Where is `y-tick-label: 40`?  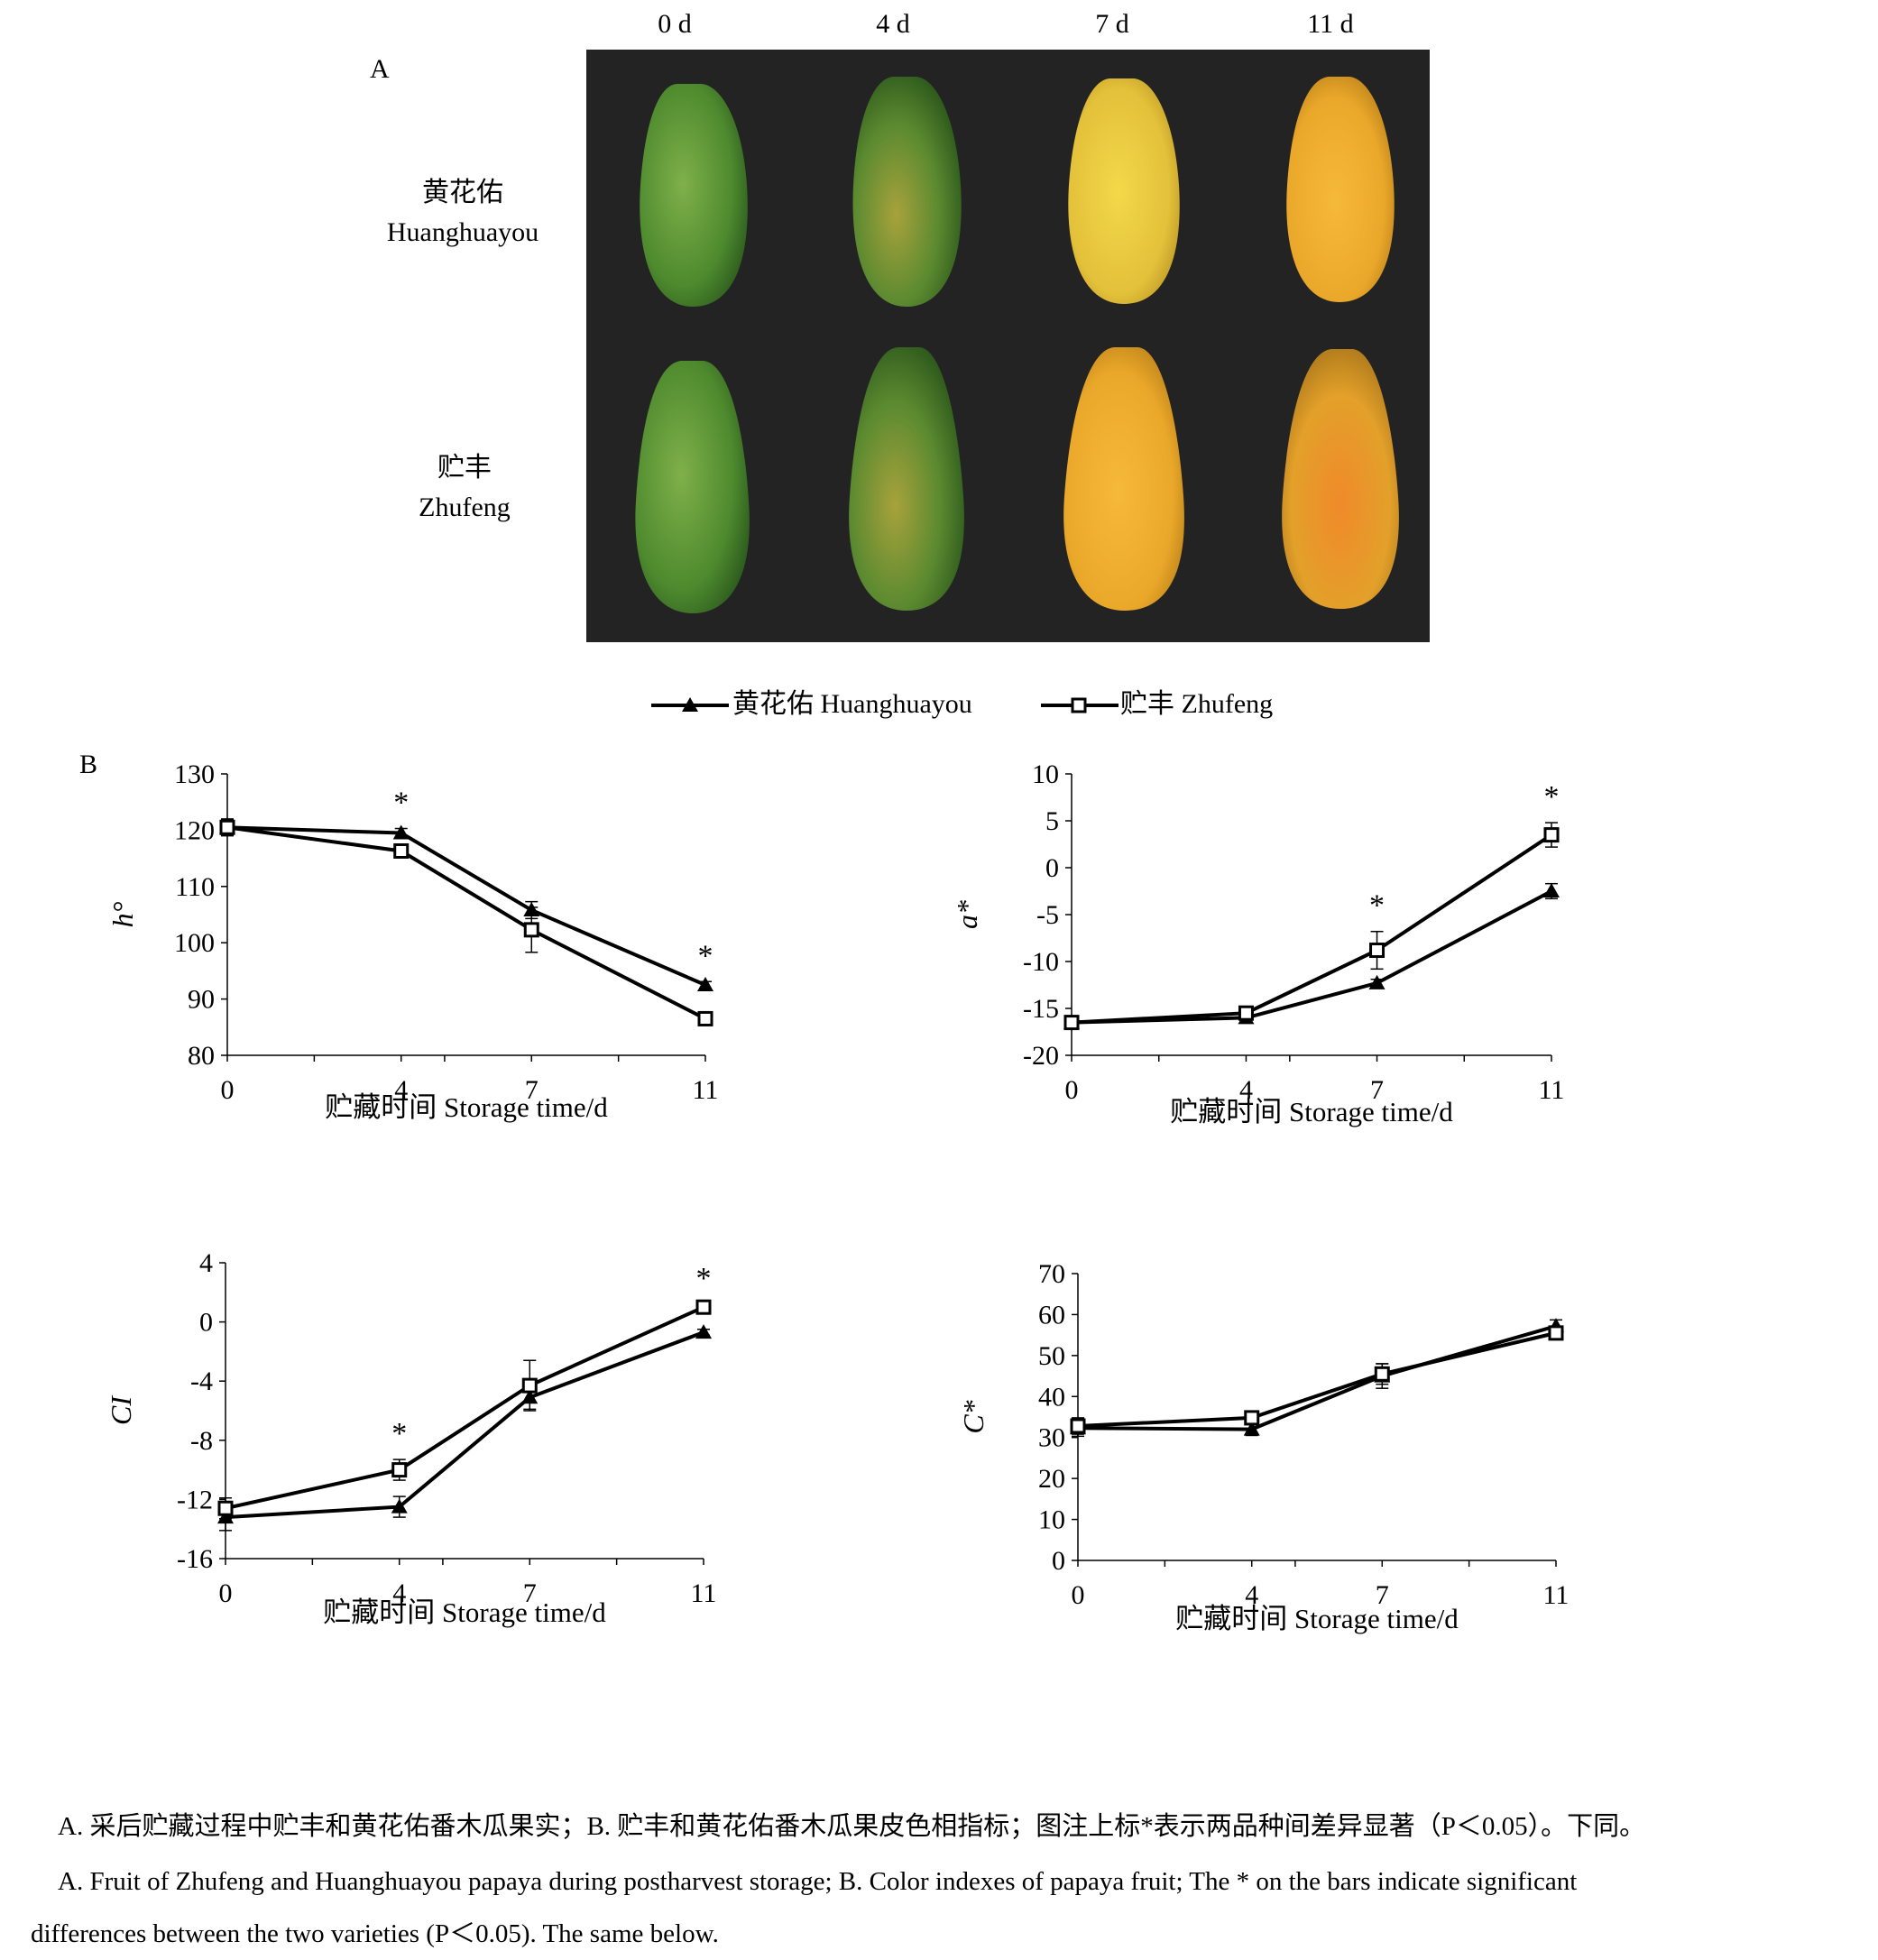
y-tick-label: 40 is located at coordinates (1051, 1397).